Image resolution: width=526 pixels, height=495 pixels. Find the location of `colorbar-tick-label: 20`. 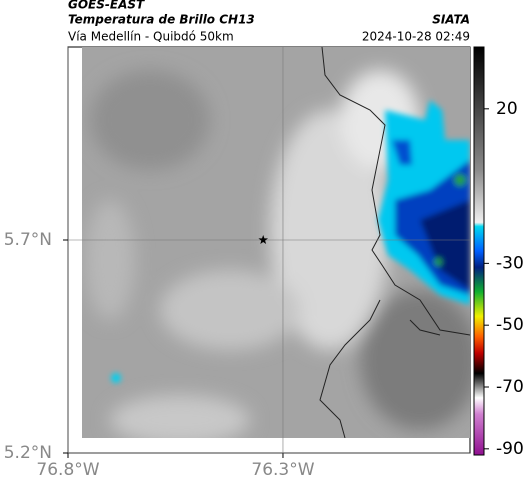

colorbar-tick-label: 20 is located at coordinates (507, 109).